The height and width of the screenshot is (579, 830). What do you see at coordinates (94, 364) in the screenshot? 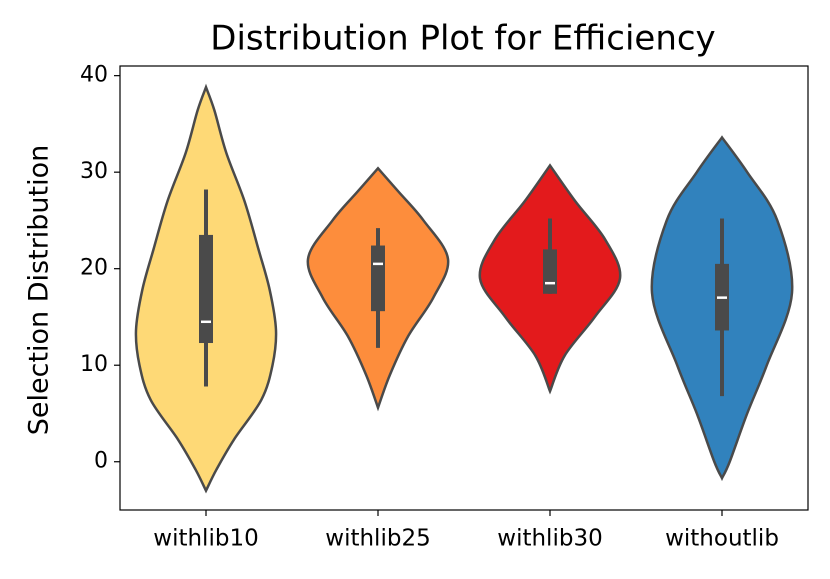
I see `y-tick-label: 10` at bounding box center [94, 364].